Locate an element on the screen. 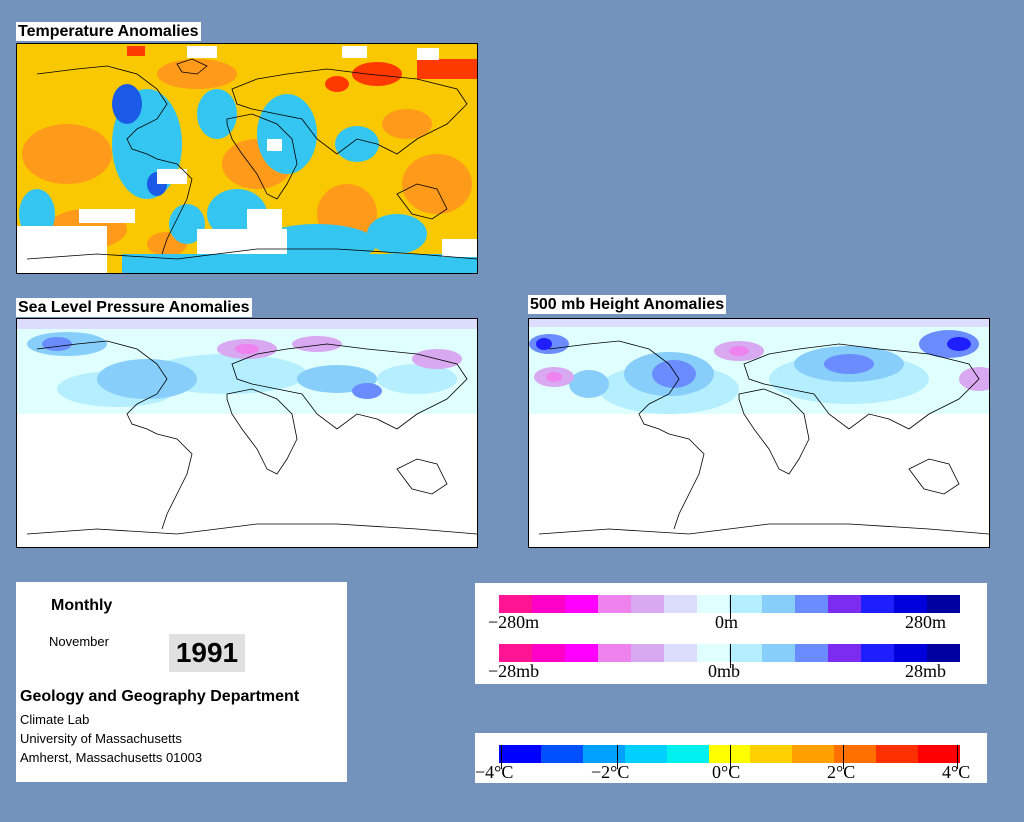 The width and height of the screenshot is (1024, 822). temperature-map-graphic is located at coordinates (247, 158).